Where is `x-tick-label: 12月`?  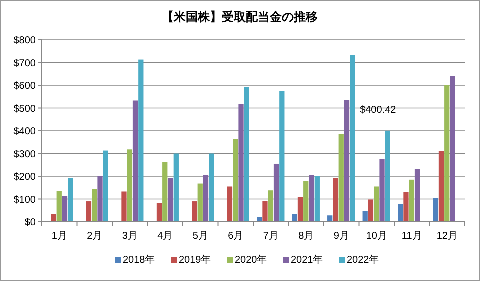 x-tick-label: 12月 is located at coordinates (447, 236).